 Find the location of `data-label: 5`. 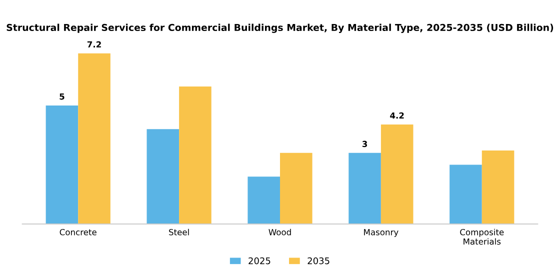

data-label: 5 is located at coordinates (62, 97).